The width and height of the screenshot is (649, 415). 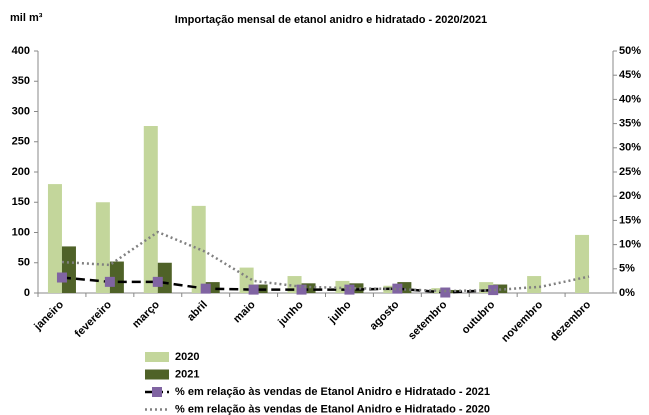 What do you see at coordinates (21, 142) in the screenshot?
I see `y-tick-label: 250` at bounding box center [21, 142].